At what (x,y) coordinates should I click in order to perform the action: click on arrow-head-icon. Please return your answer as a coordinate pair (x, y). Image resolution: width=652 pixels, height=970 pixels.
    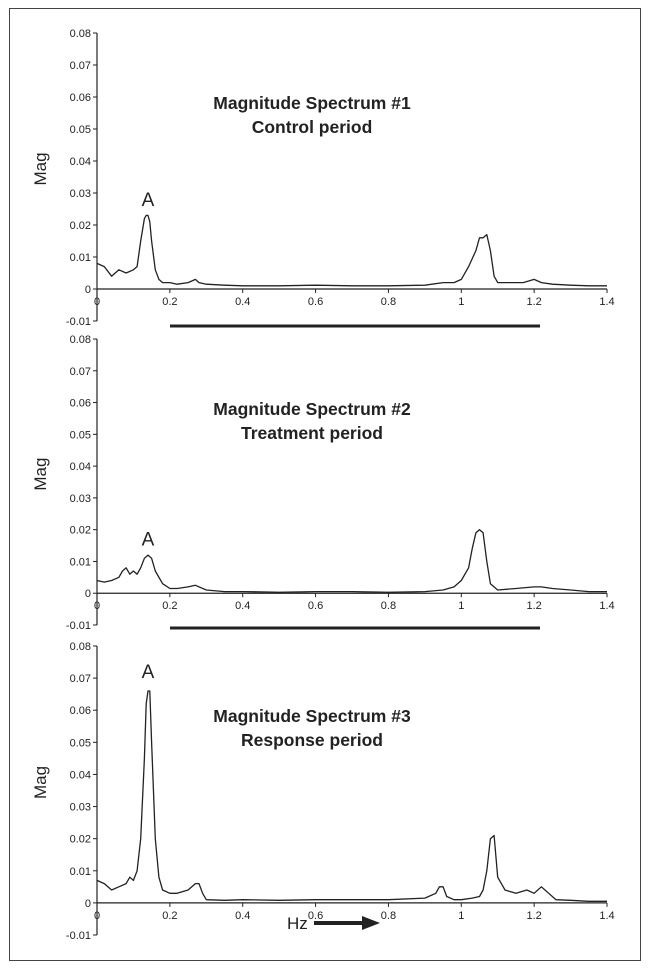
    Looking at the image, I should click on (371, 923).